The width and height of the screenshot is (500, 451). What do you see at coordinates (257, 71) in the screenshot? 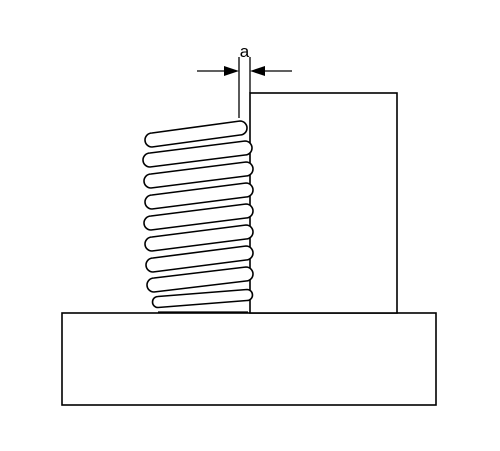
I see `dimension-arrow-right-head` at bounding box center [257, 71].